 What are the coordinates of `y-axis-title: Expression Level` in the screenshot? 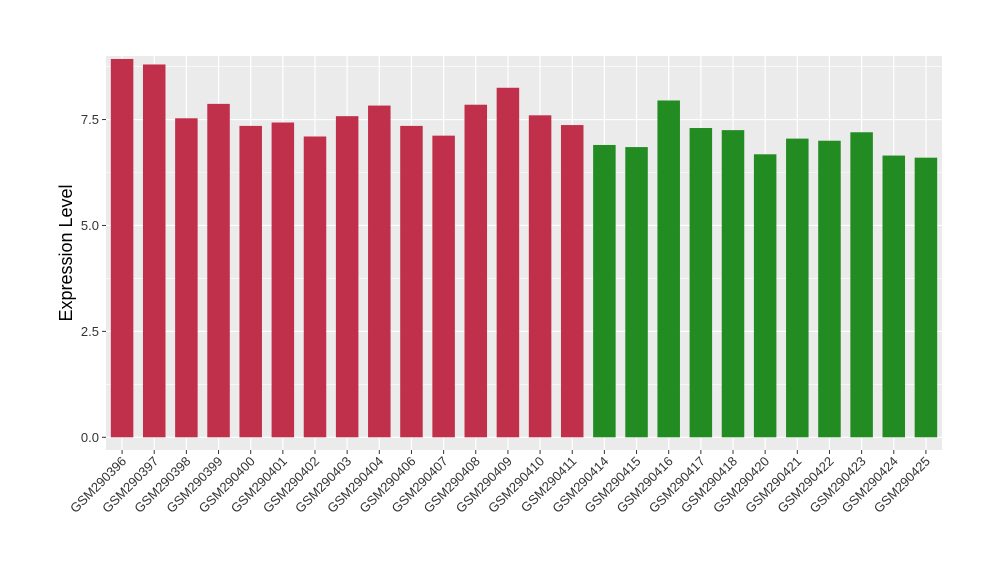 It's located at (66, 252).